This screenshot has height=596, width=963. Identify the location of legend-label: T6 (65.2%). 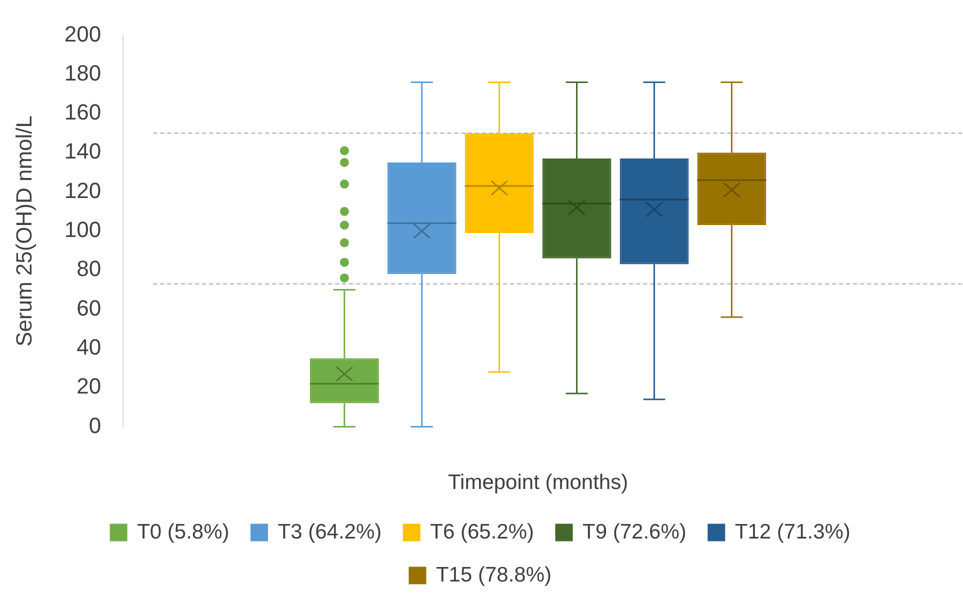
(482, 532).